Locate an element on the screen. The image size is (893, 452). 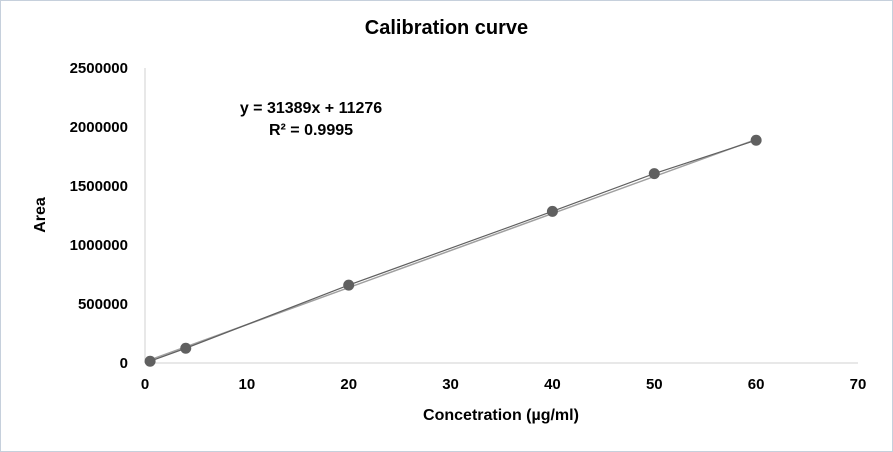
chart-title: Calibration curve is located at coordinates (446, 28).